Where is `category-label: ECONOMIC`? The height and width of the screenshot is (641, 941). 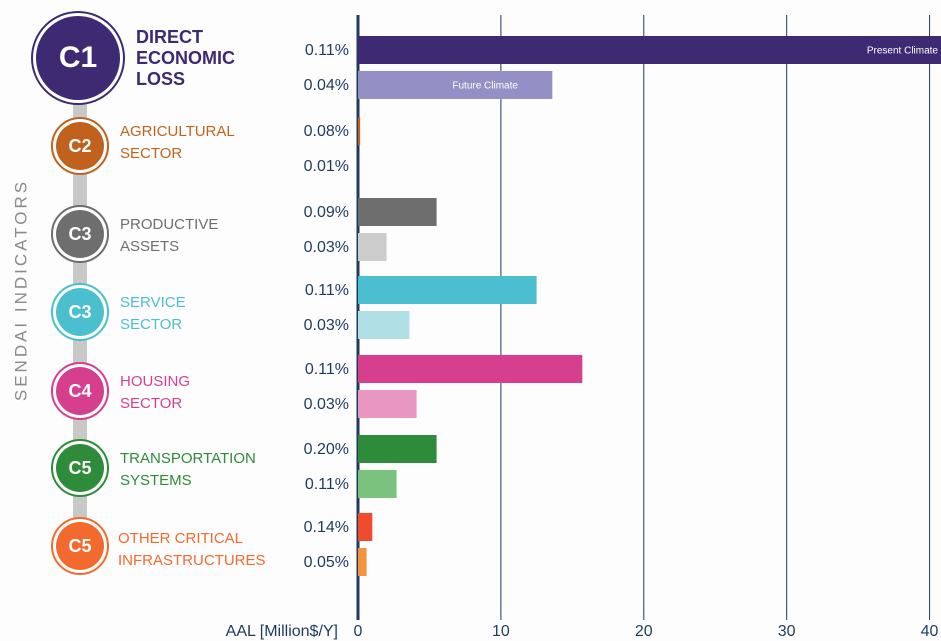 category-label: ECONOMIC is located at coordinates (185, 58).